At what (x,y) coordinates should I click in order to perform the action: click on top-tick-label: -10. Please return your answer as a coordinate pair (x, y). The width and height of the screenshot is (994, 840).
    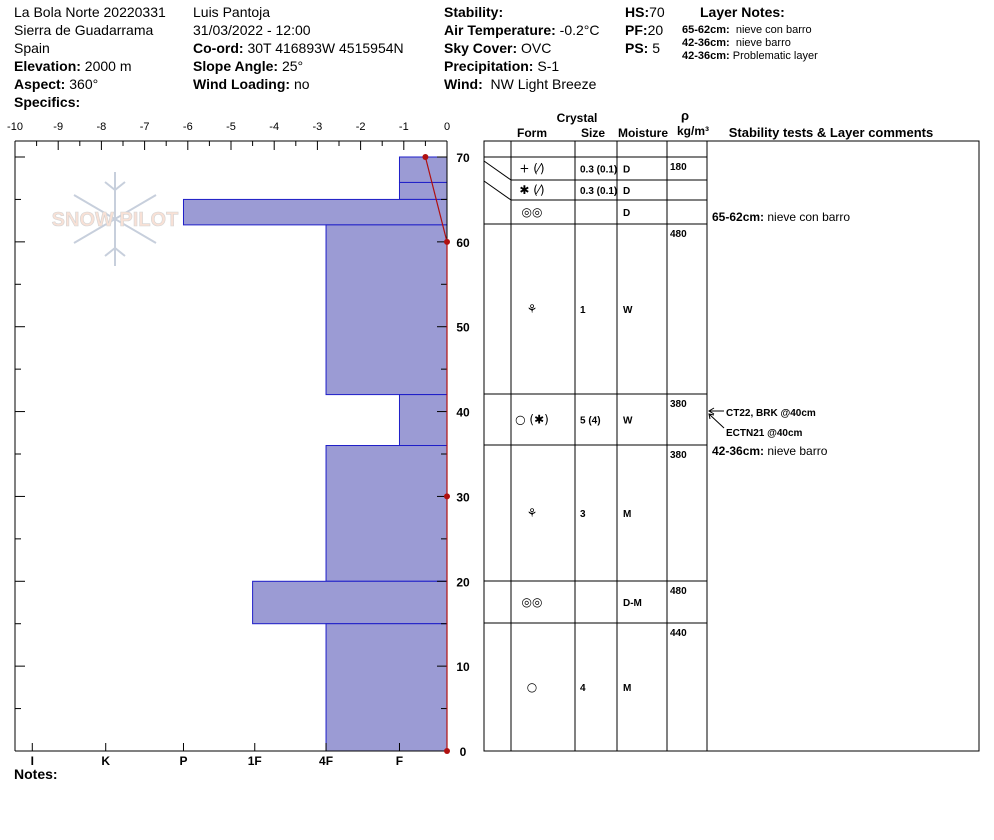
    Looking at the image, I should click on (15, 127).